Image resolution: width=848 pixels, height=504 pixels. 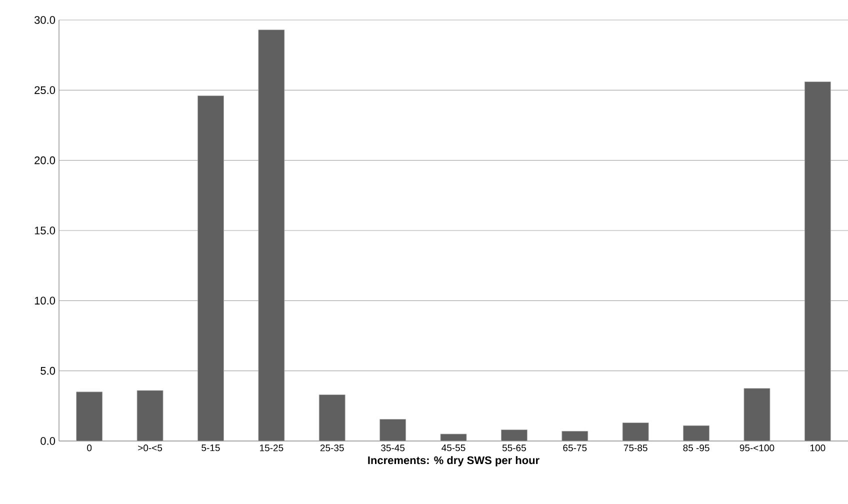 What do you see at coordinates (696, 448) in the screenshot?
I see `x-tick-label: 85 -95` at bounding box center [696, 448].